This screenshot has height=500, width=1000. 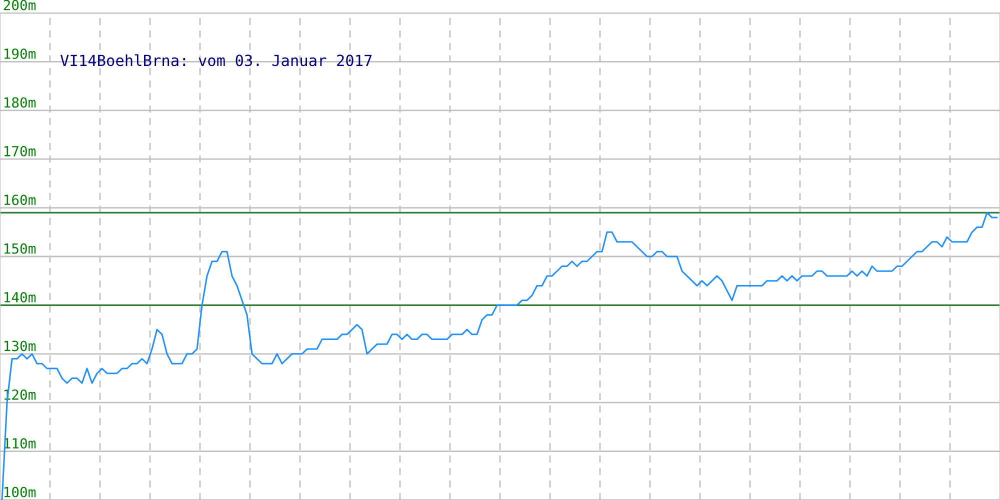 What do you see at coordinates (20, 102) in the screenshot?
I see `y-tick-label: 180m` at bounding box center [20, 102].